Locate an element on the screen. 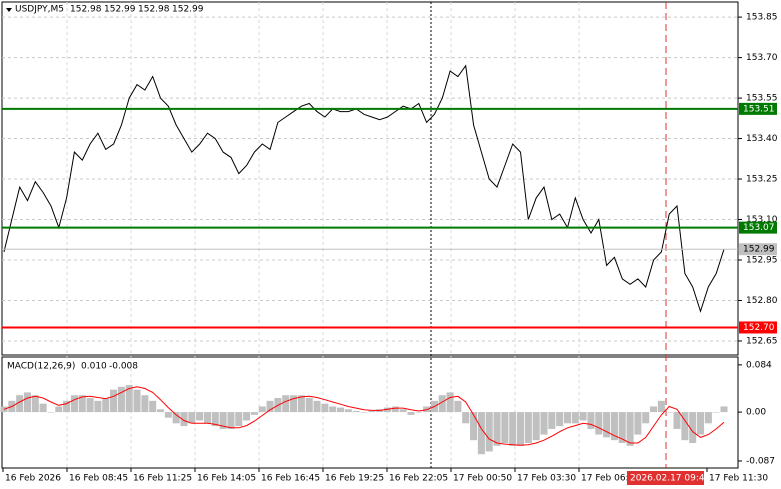 The image size is (781, 489). cursor-label-box is located at coordinates (665, 478).